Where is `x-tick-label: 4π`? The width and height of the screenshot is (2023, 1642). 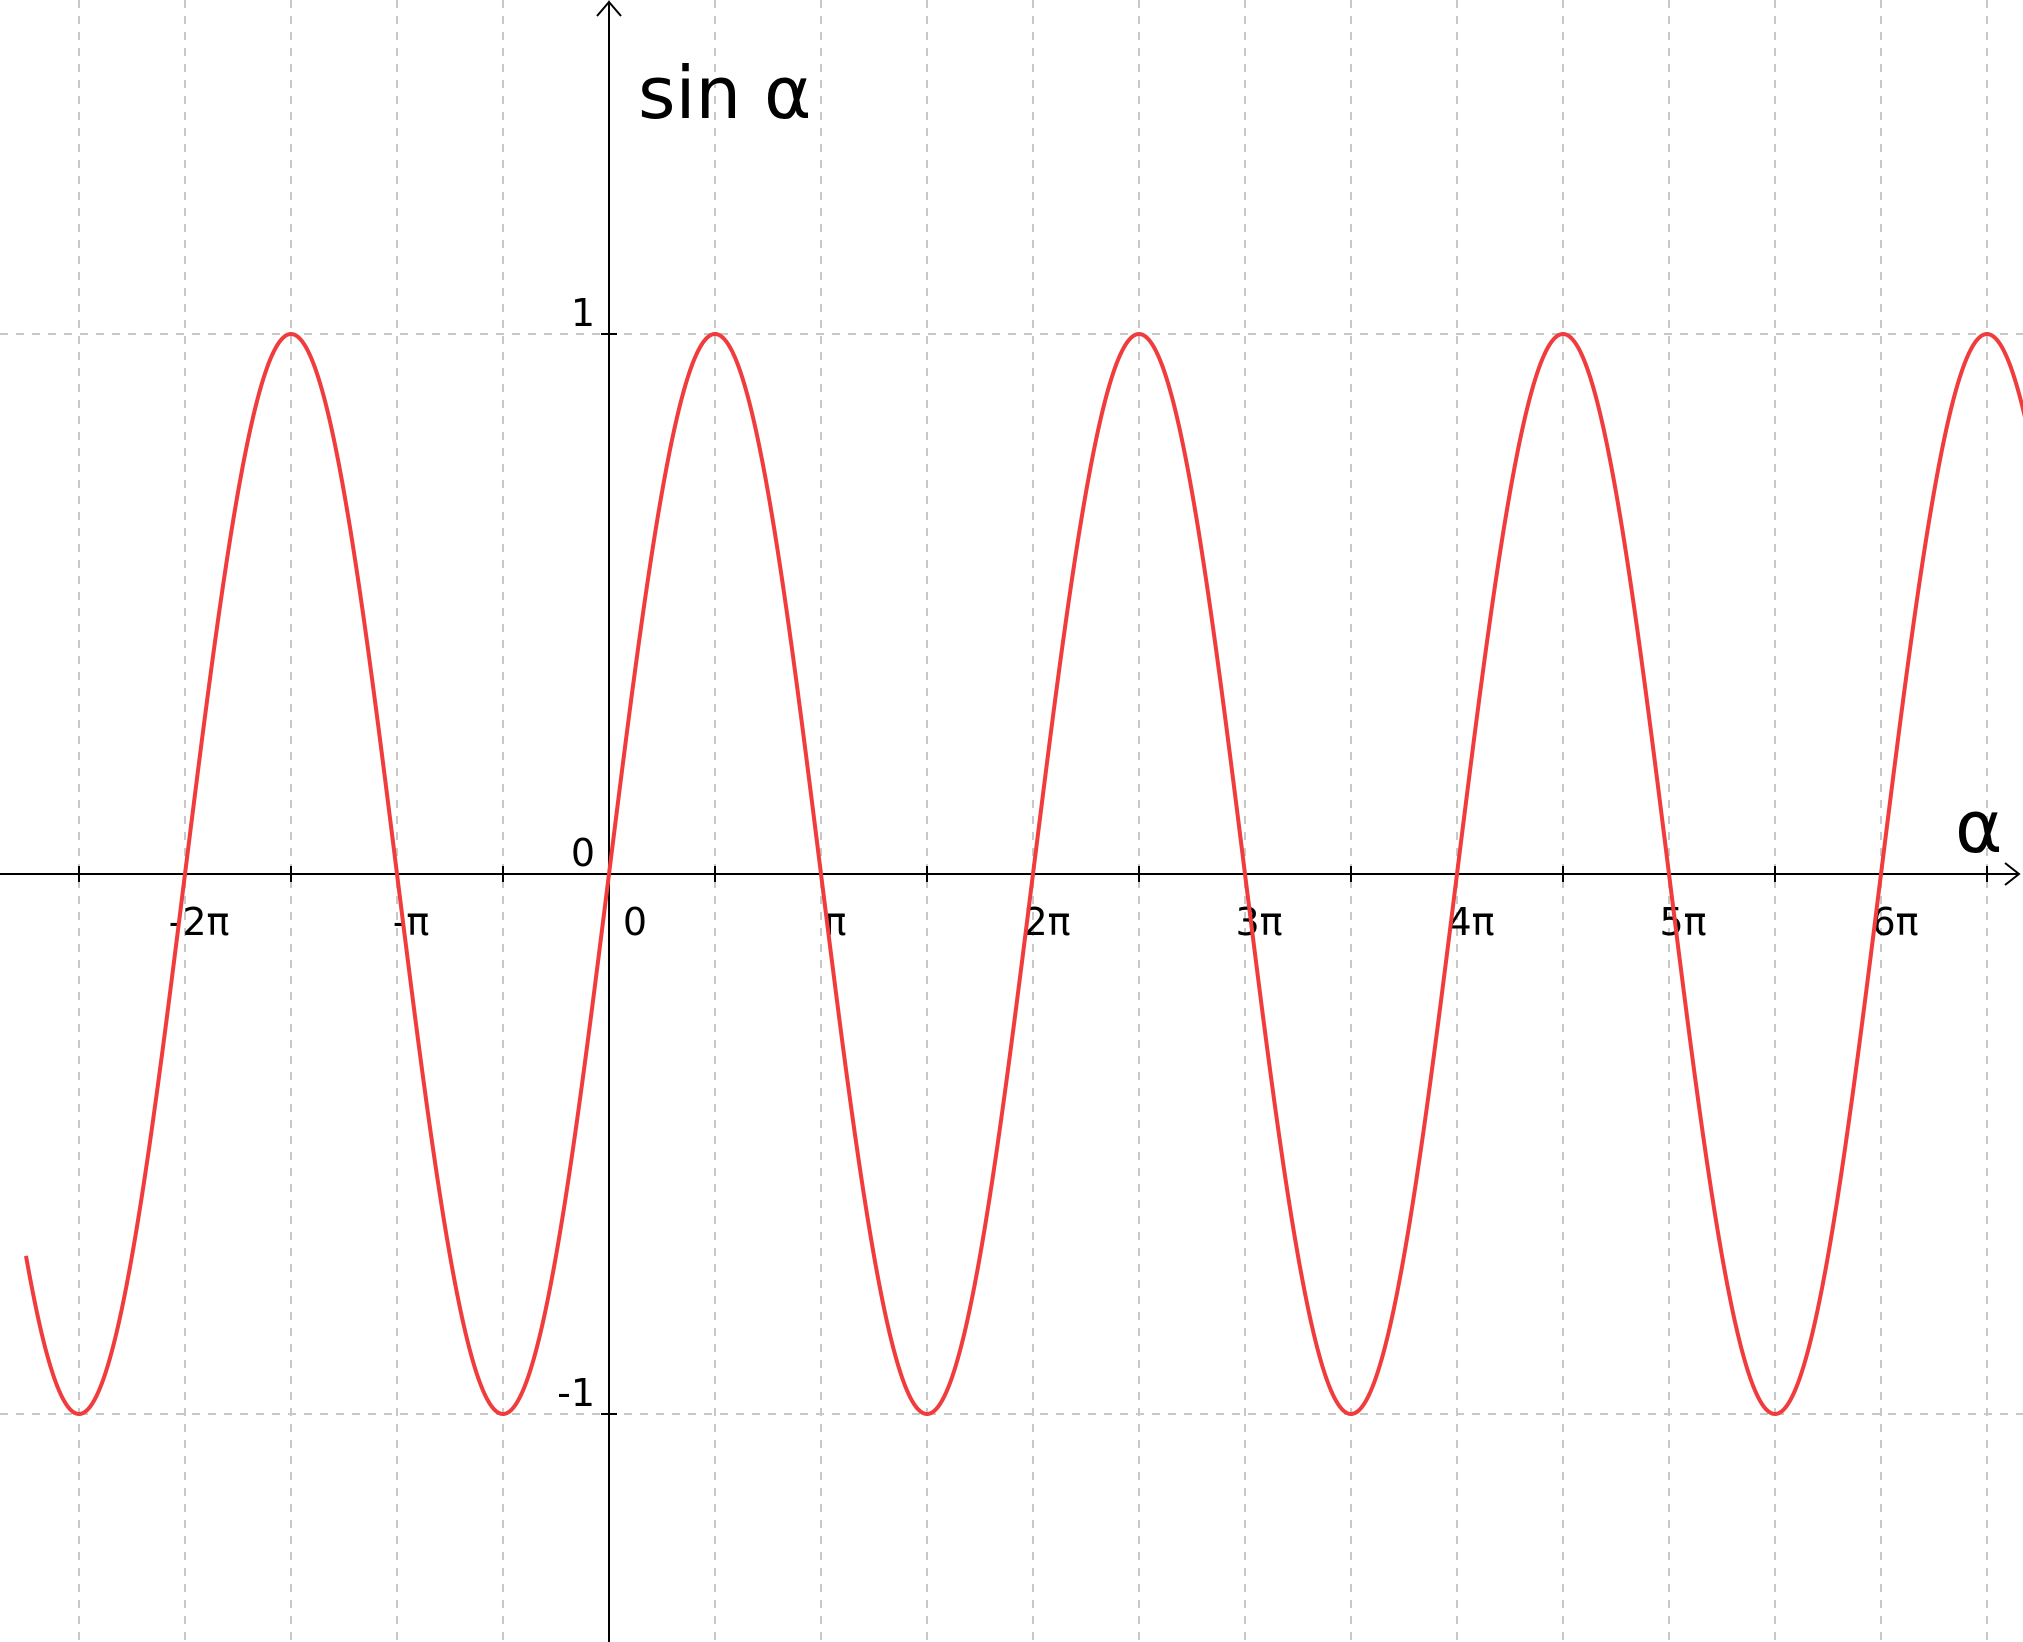
x-tick-label: 4π is located at coordinates (1470, 922).